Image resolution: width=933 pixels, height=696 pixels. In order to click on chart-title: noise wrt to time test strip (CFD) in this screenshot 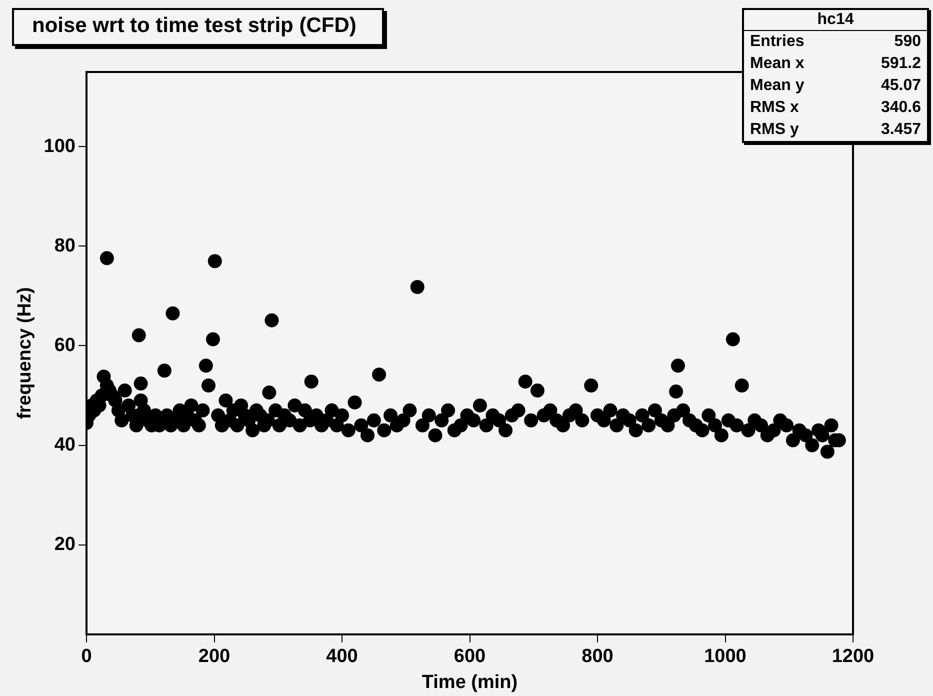, I will do `click(198, 27)`.